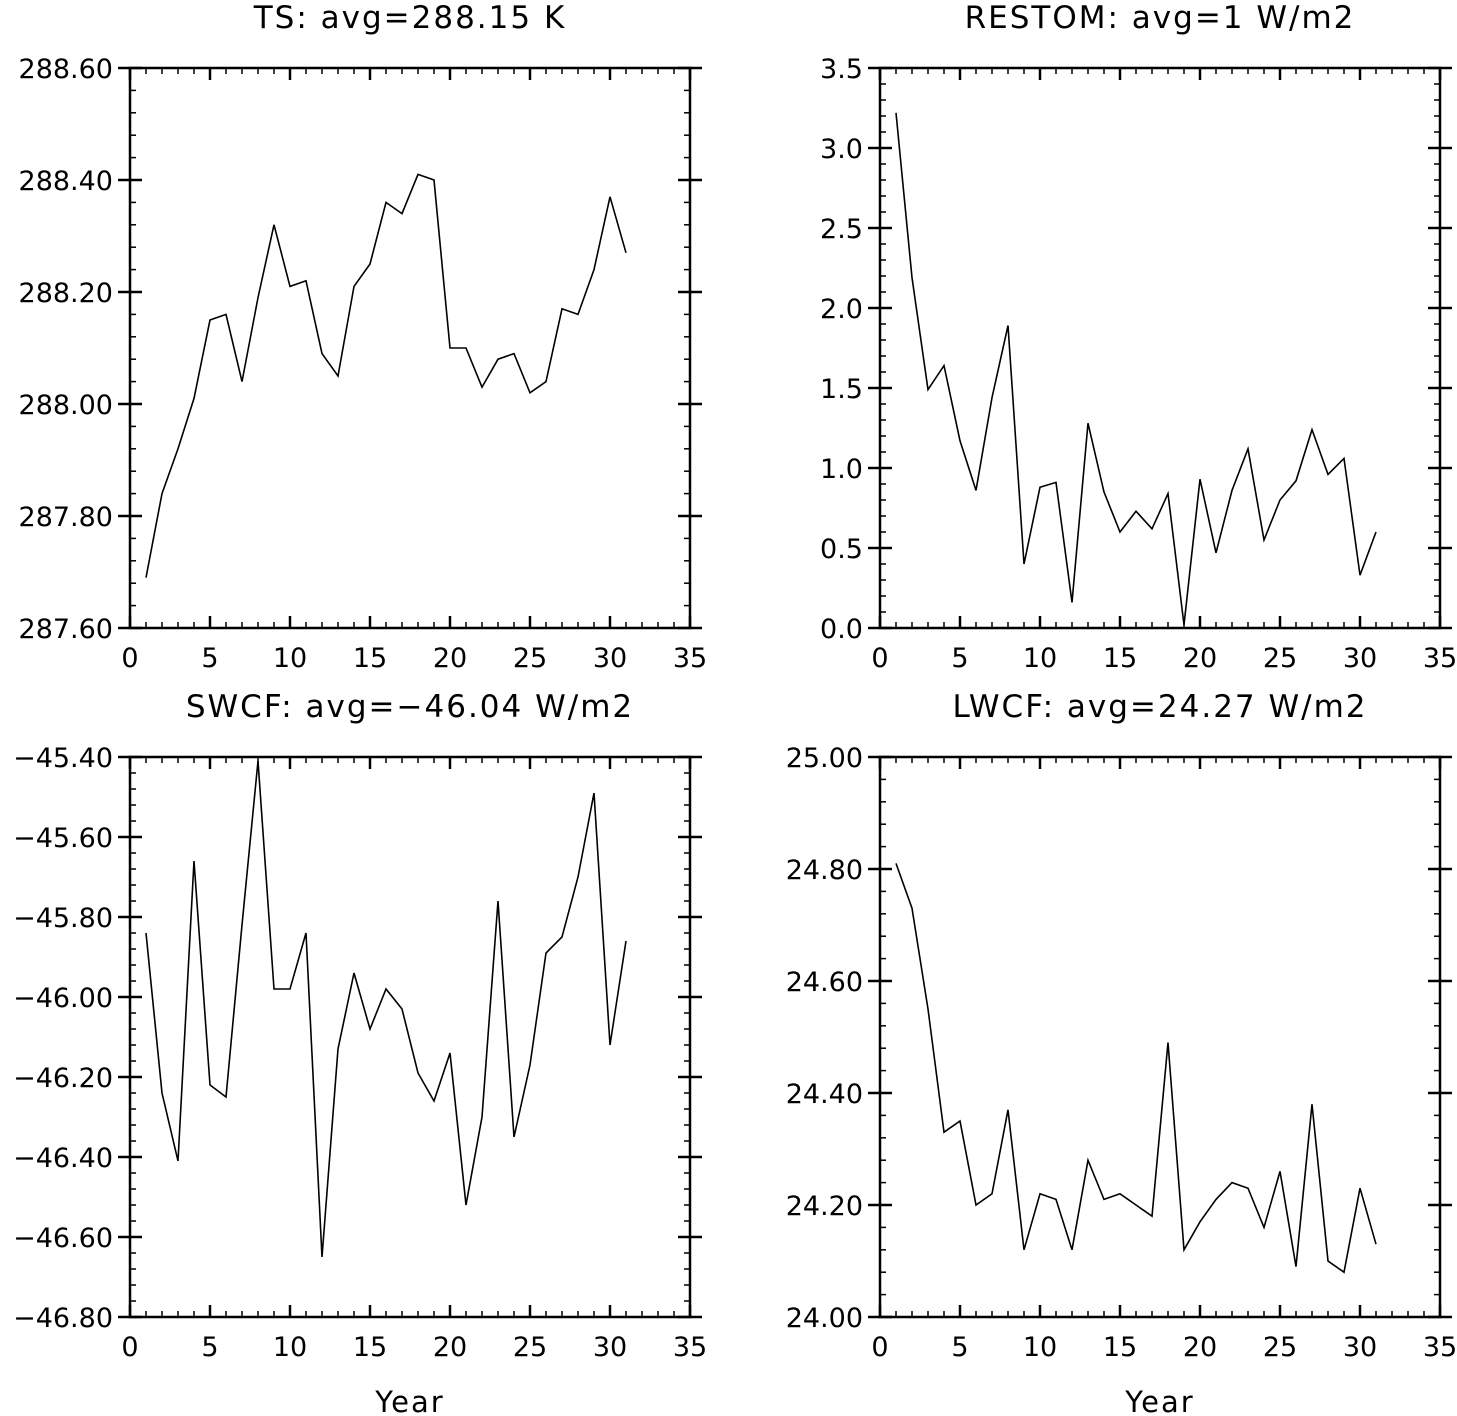  Describe the element at coordinates (824, 1318) in the screenshot. I see `y-tick-label: 24.00` at that location.